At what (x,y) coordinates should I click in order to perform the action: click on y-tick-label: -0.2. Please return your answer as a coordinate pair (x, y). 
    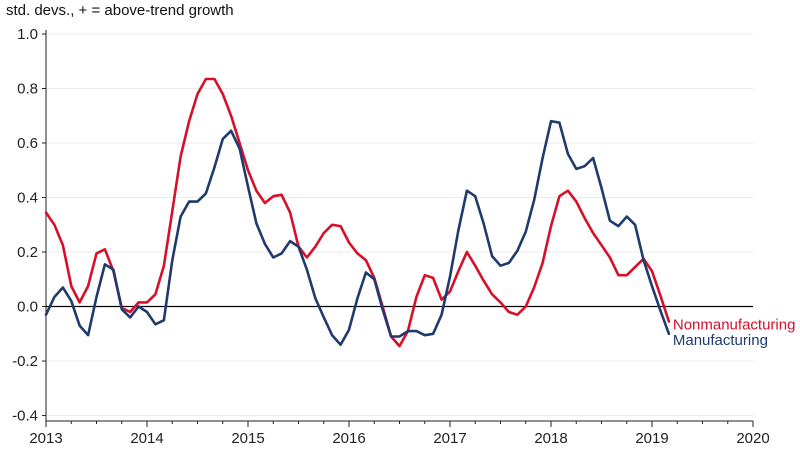
    Looking at the image, I should click on (25, 361).